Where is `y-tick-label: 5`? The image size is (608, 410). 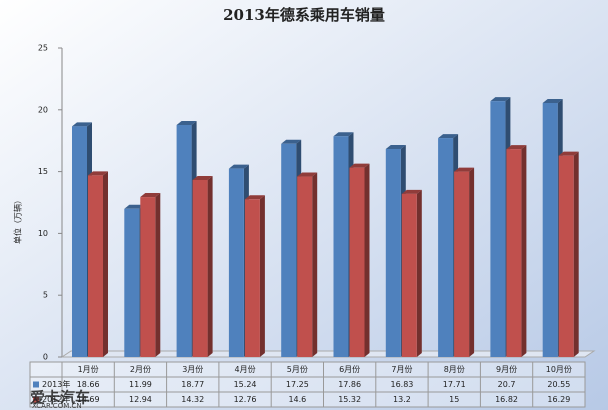 y-tick-label: 5 is located at coordinates (45, 295).